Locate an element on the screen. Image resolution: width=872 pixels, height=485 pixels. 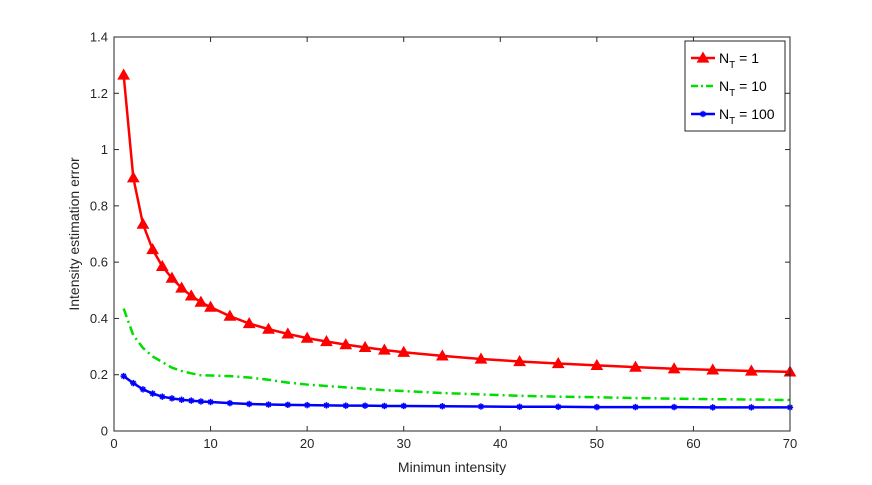
y-tick-label: 1.4 is located at coordinates (99, 37).